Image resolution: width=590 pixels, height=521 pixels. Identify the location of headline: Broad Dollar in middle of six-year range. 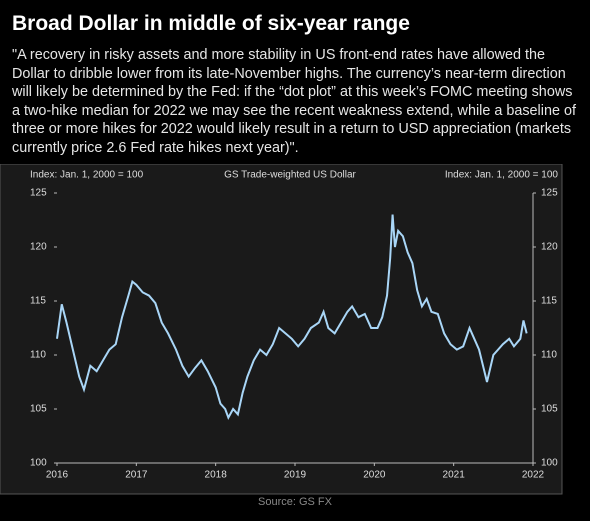
(211, 23).